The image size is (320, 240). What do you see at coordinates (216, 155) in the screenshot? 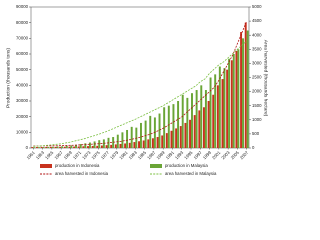
I see `x-tick-label: 2001` at bounding box center [216, 155].